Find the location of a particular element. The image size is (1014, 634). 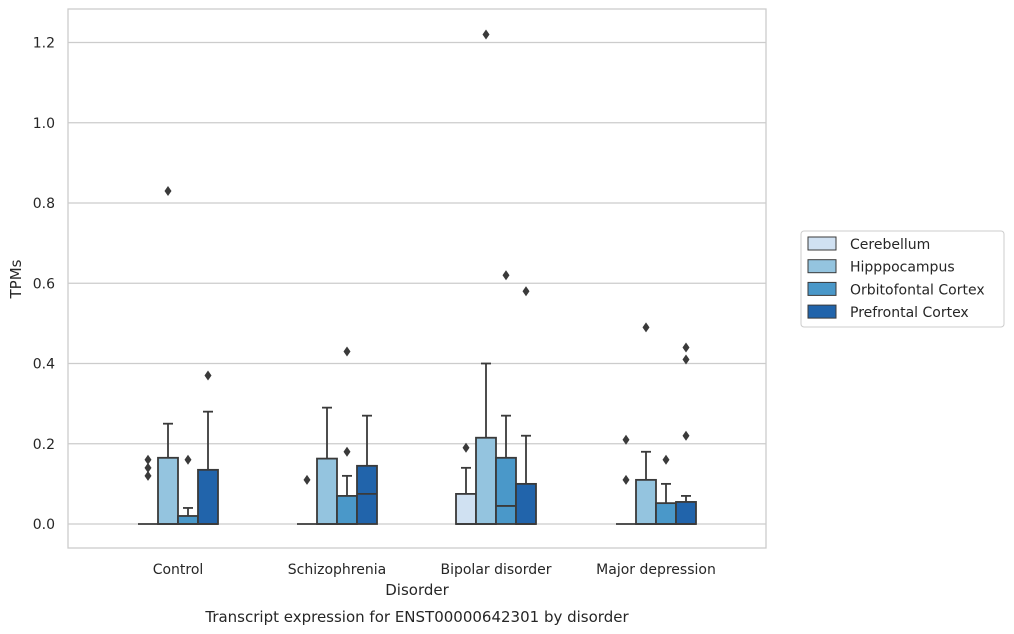

y-tick-label: 0.6 is located at coordinates (44, 284).